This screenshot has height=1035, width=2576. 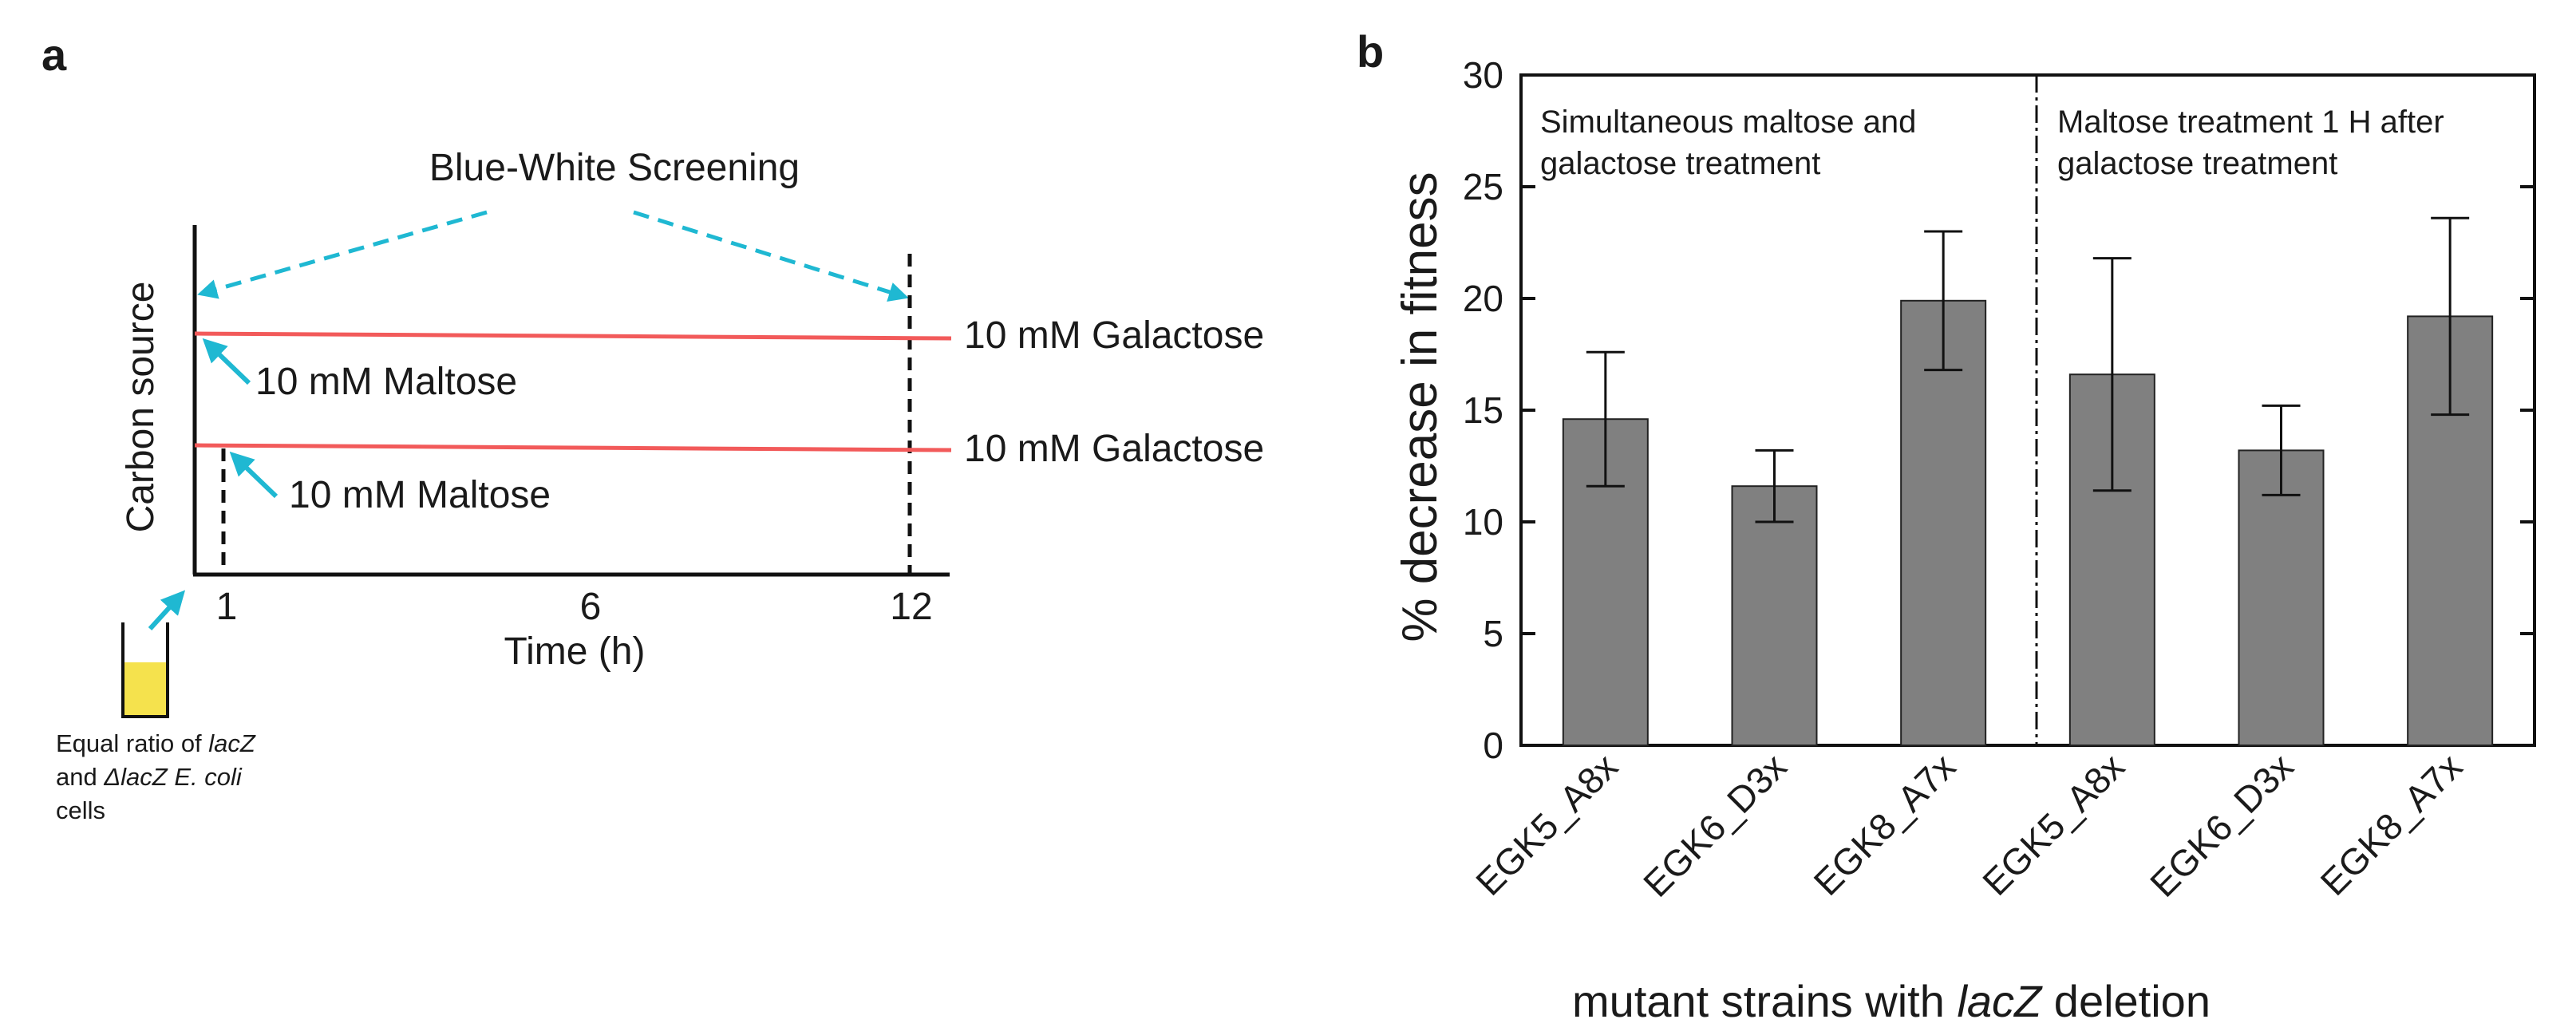 What do you see at coordinates (254, 475) in the screenshot?
I see `maltose-arrow-lower` at bounding box center [254, 475].